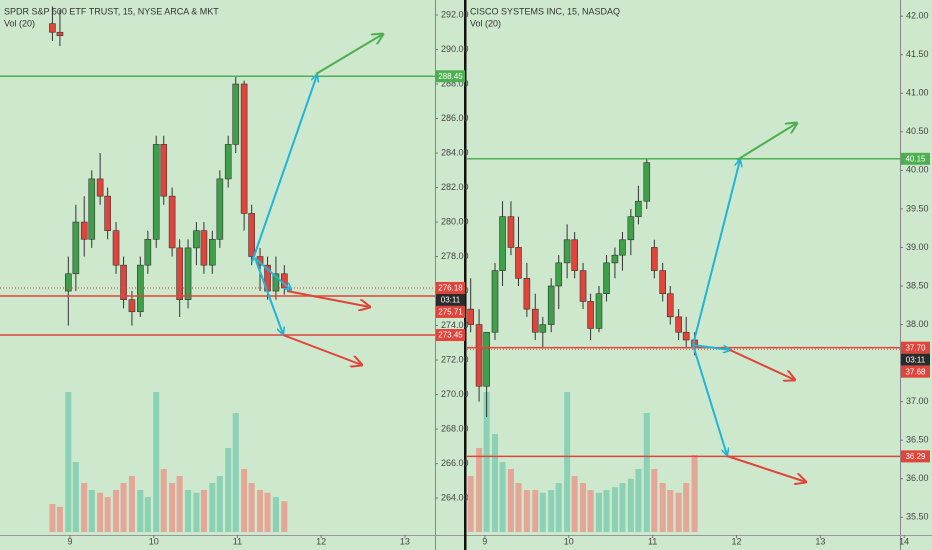 Image resolution: width=932 pixels, height=550 pixels. Describe the element at coordinates (455, 14) in the screenshot. I see `y-tick-label: 292.00` at that location.